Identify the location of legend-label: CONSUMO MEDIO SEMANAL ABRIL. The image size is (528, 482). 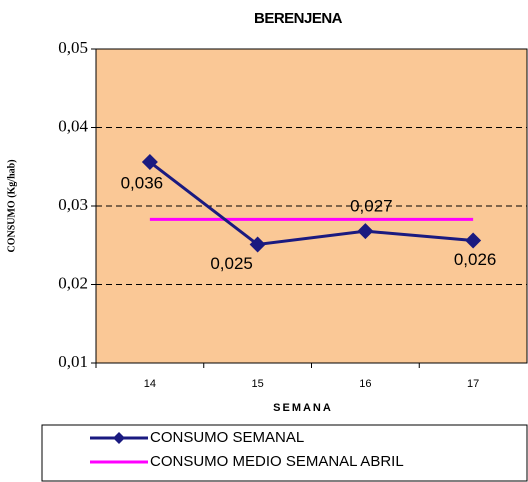
(277, 461).